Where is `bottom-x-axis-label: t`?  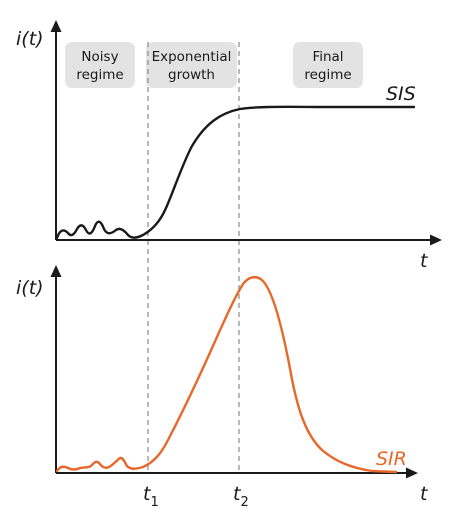
bottom-x-axis-label: t is located at coordinates (424, 494).